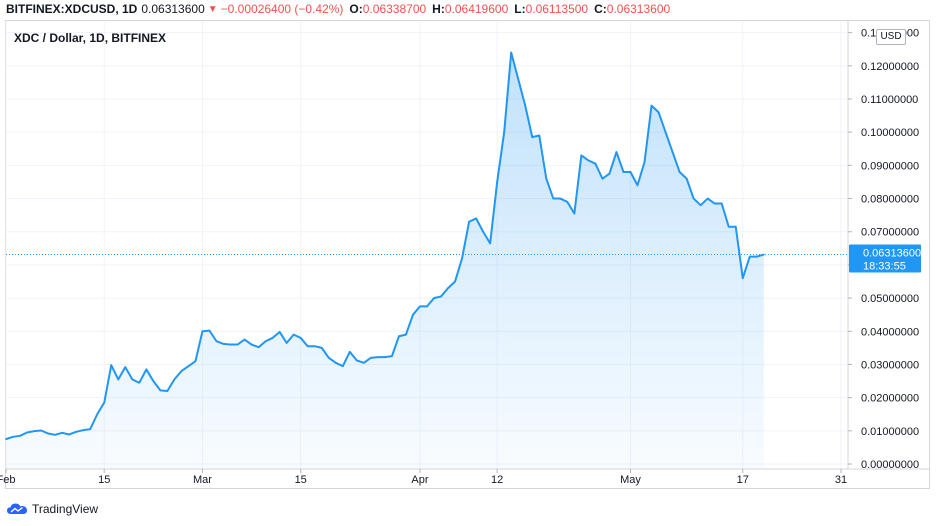 The height and width of the screenshot is (526, 936). Describe the element at coordinates (884, 267) in the screenshot. I see `bar-countdown: 18:33:55` at that location.